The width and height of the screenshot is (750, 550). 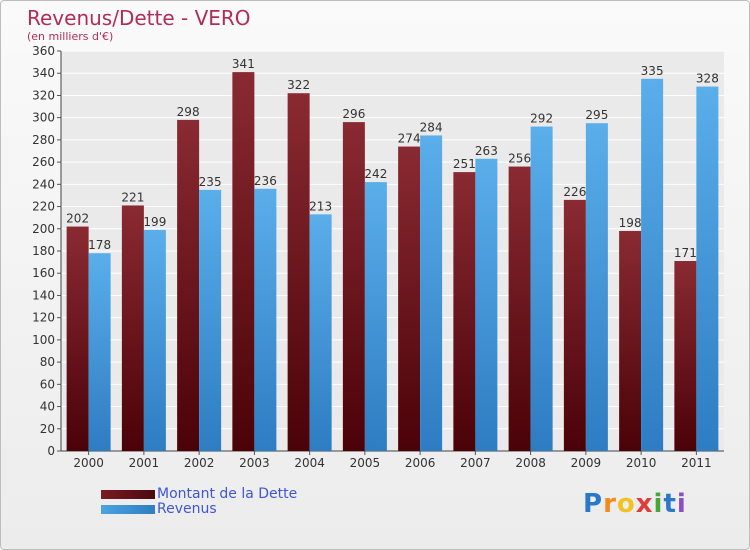 What do you see at coordinates (431, 127) in the screenshot?
I see `data-label: 284` at bounding box center [431, 127].